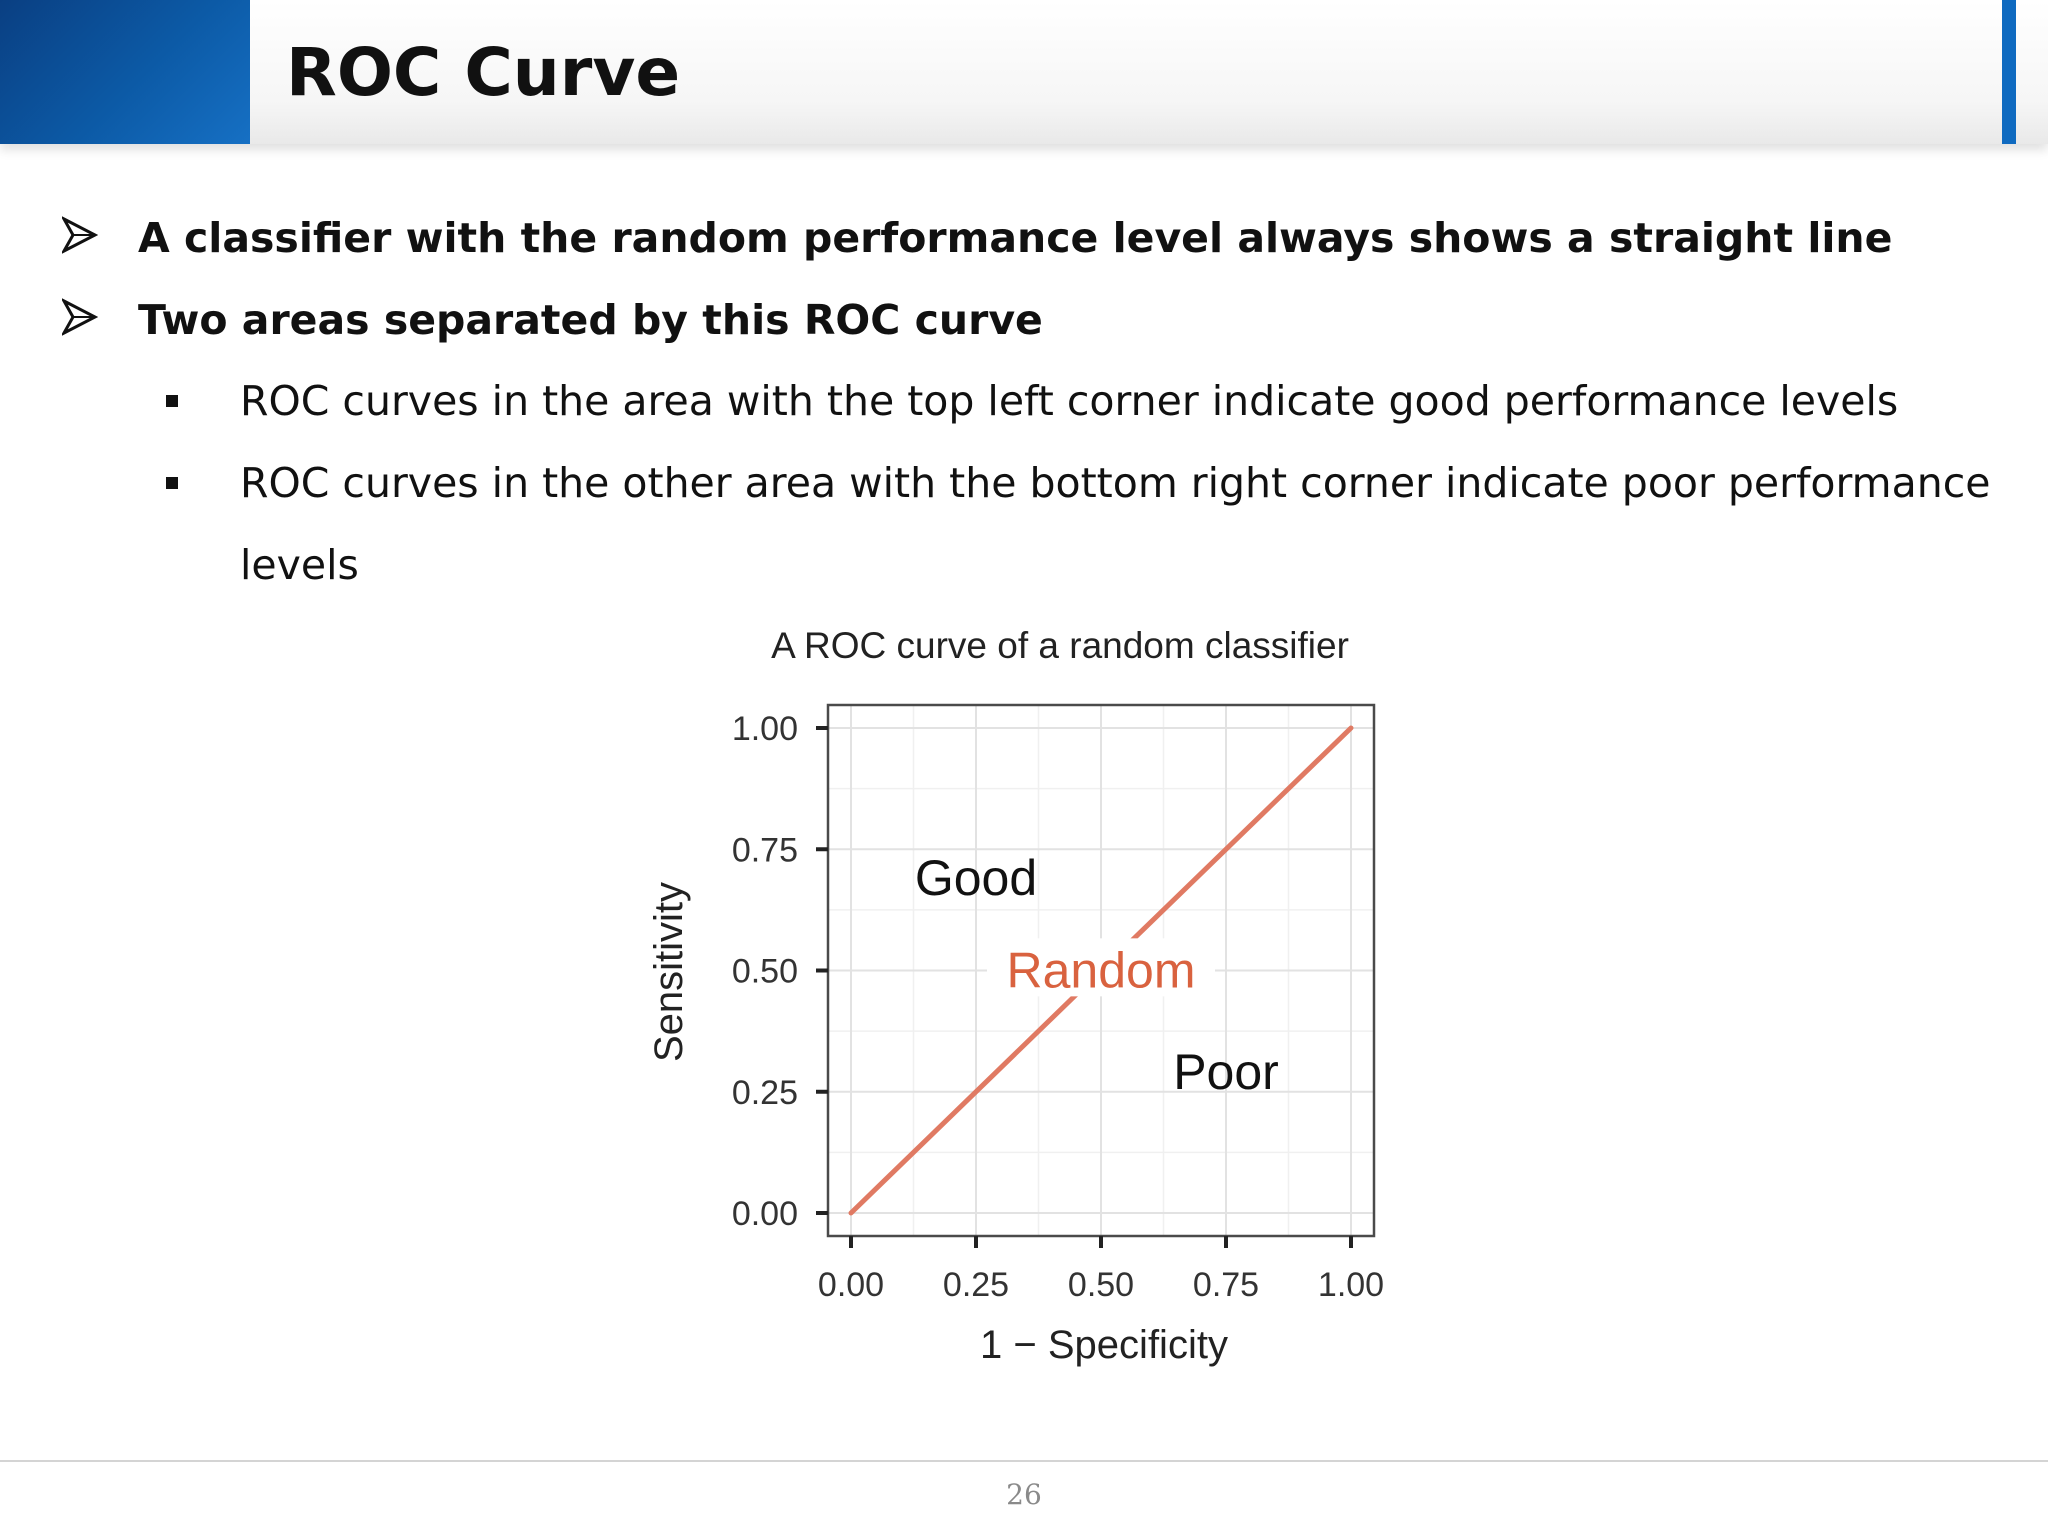  What do you see at coordinates (851, 1285) in the screenshot?
I see `x-tick-label: 0.00` at bounding box center [851, 1285].